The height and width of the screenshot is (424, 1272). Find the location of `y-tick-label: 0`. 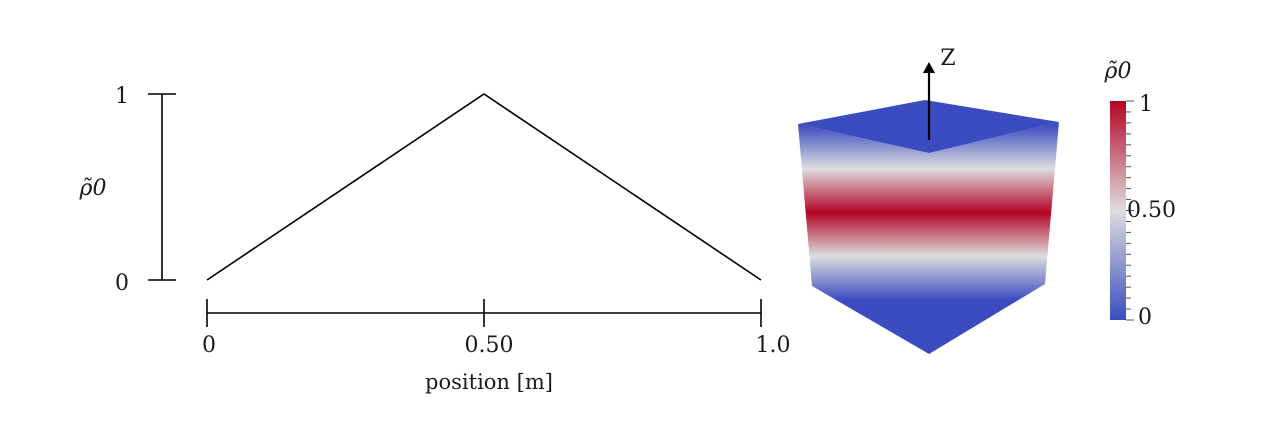

y-tick-label: 0 is located at coordinates (122, 283).